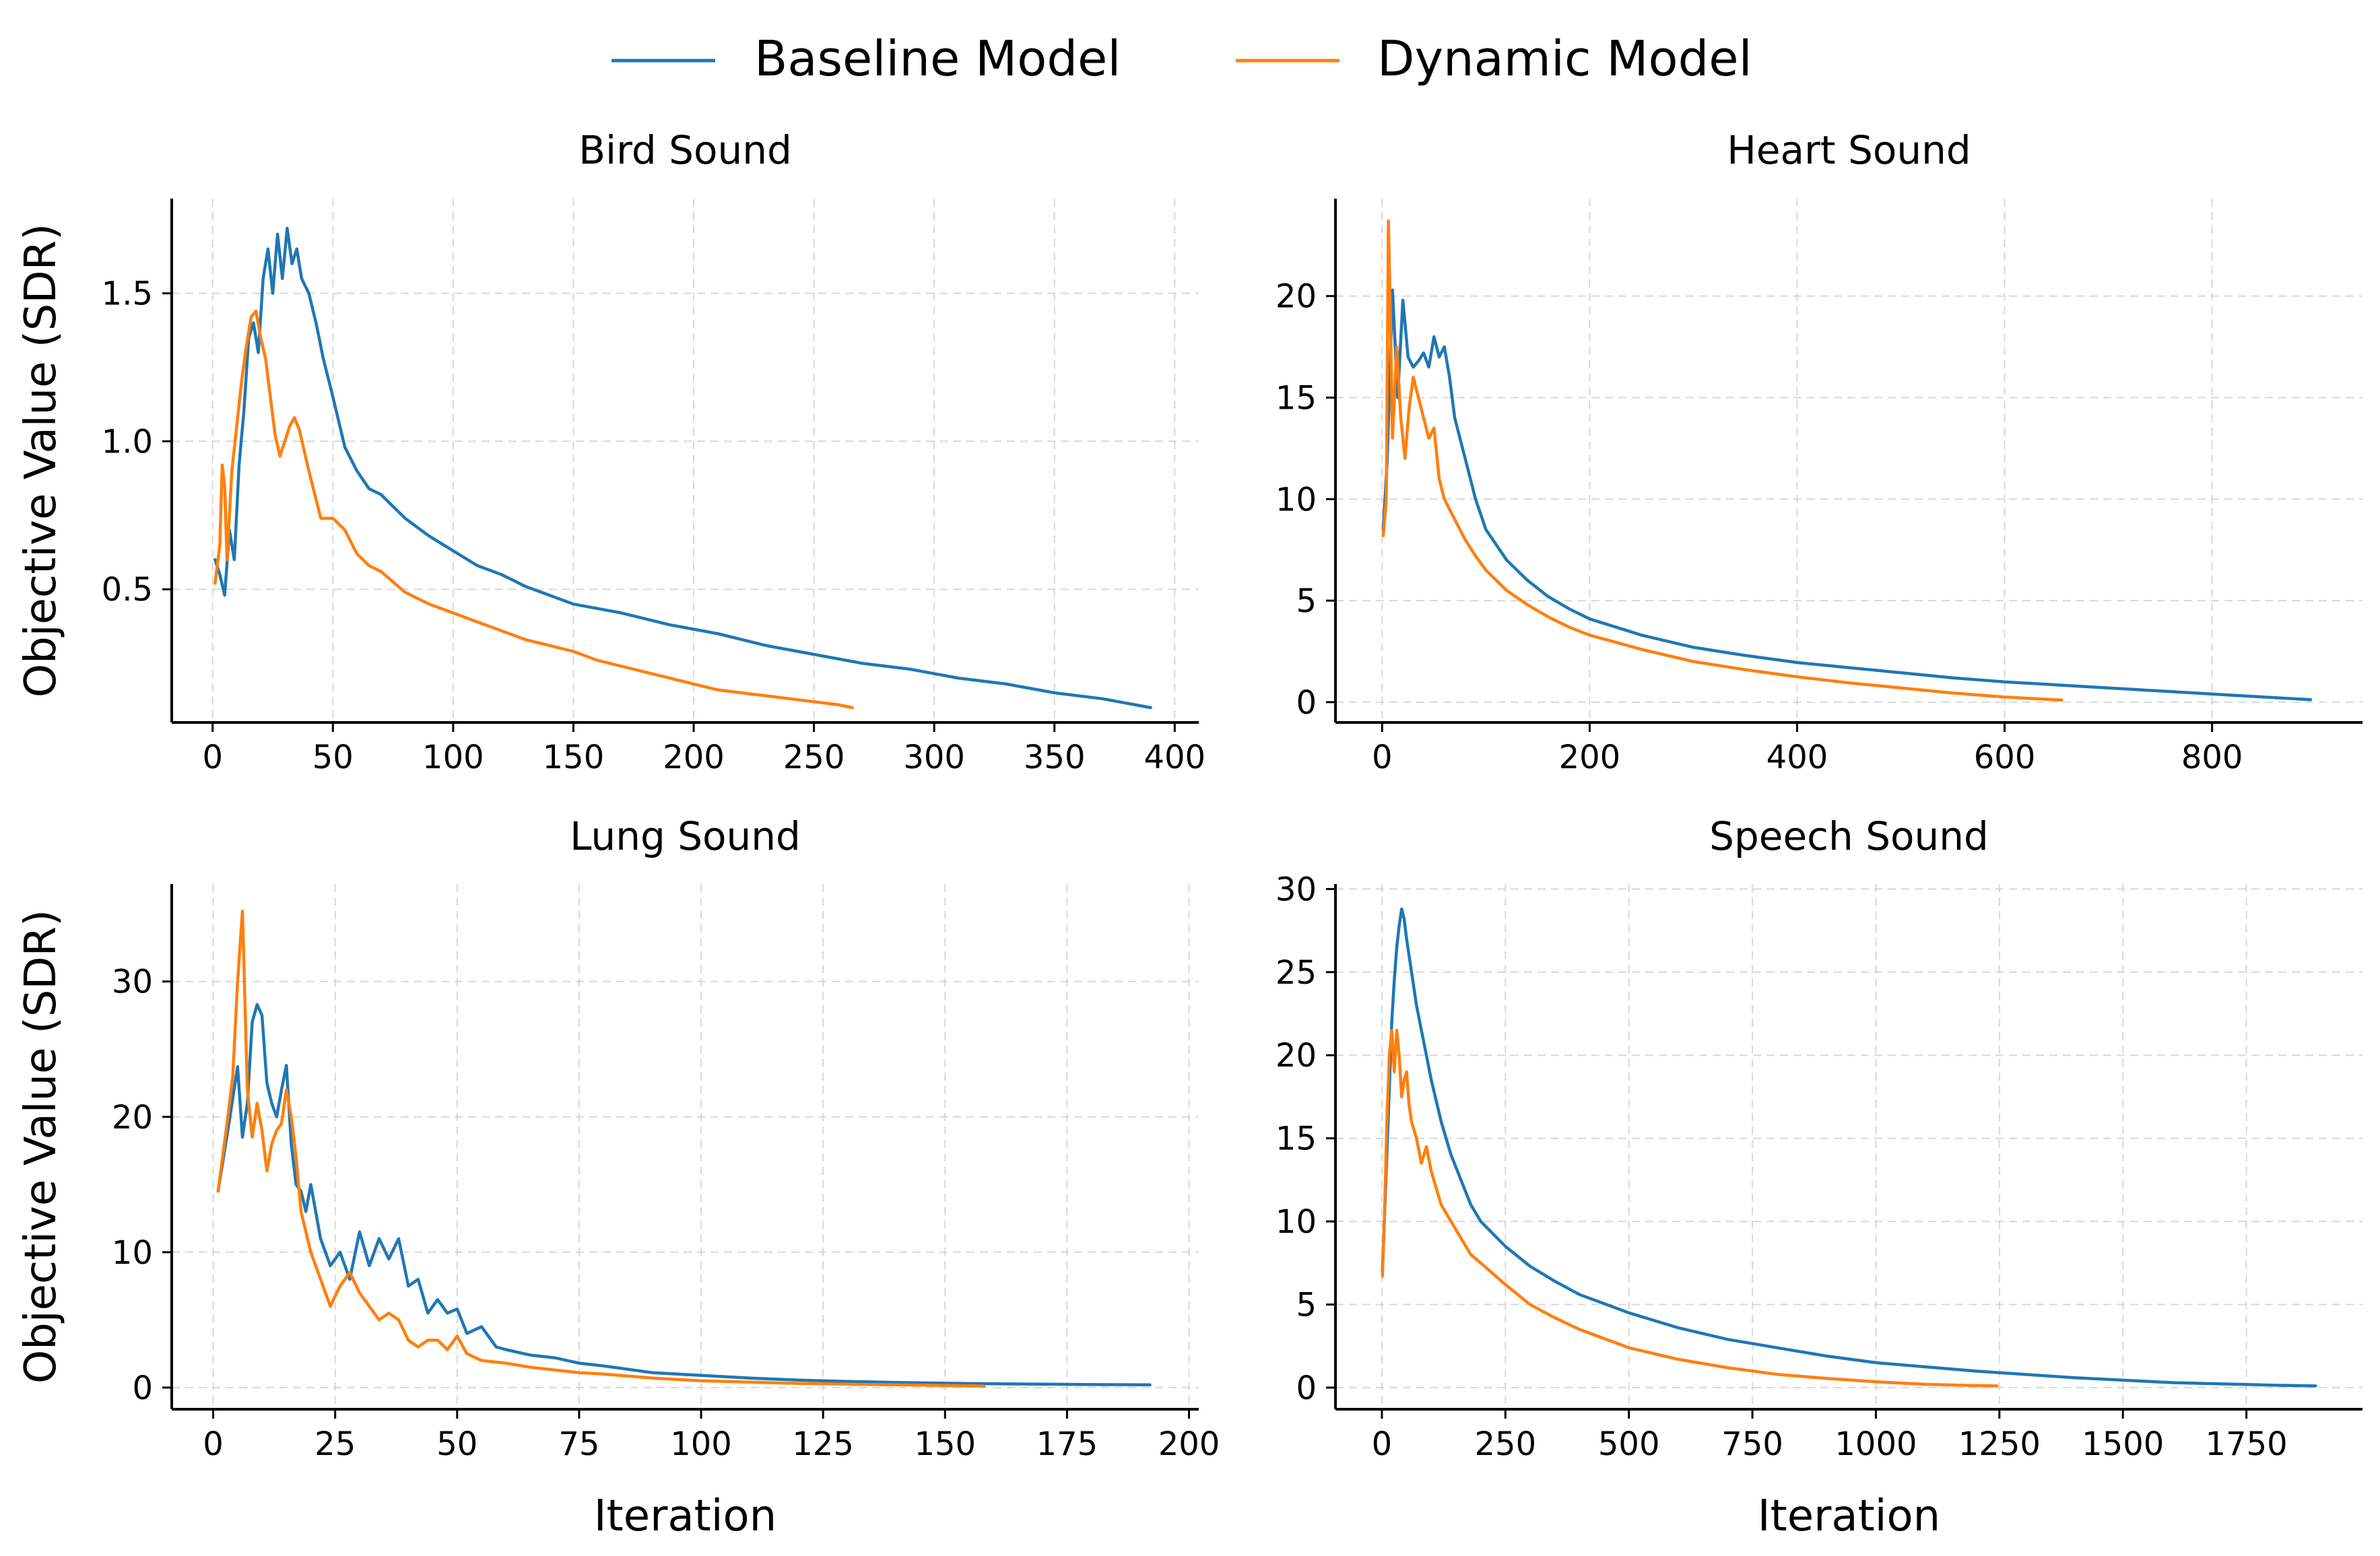 This screenshot has width=2380, height=1556. I want to click on y-ticks: 0 10 20 30, so click(142, 1185).